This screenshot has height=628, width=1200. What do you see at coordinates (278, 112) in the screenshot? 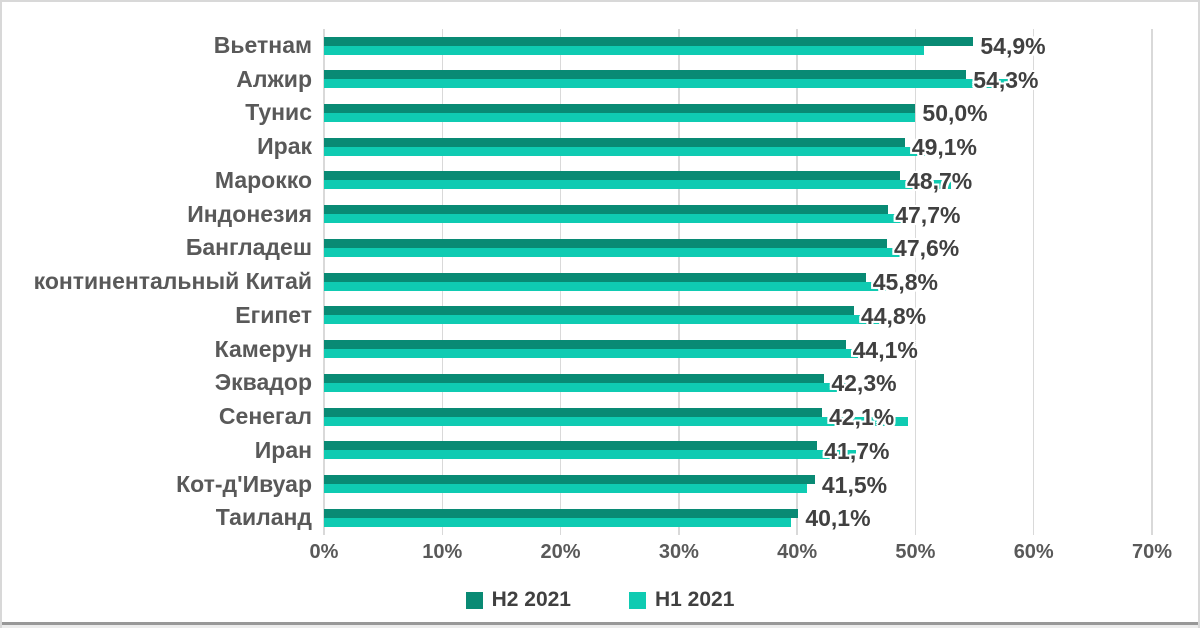
I see `category-label: Тунис` at bounding box center [278, 112].